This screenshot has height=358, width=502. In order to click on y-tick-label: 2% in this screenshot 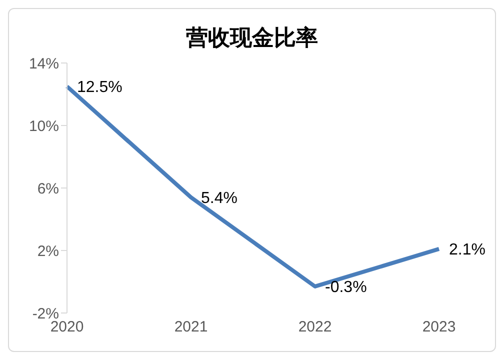, I will do `click(48, 251)`.